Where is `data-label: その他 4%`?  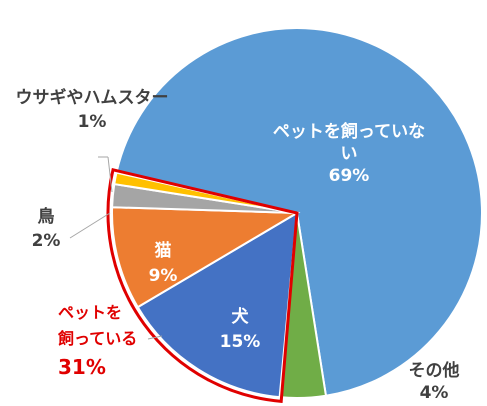
data-label: その他 4% is located at coordinates (434, 381).